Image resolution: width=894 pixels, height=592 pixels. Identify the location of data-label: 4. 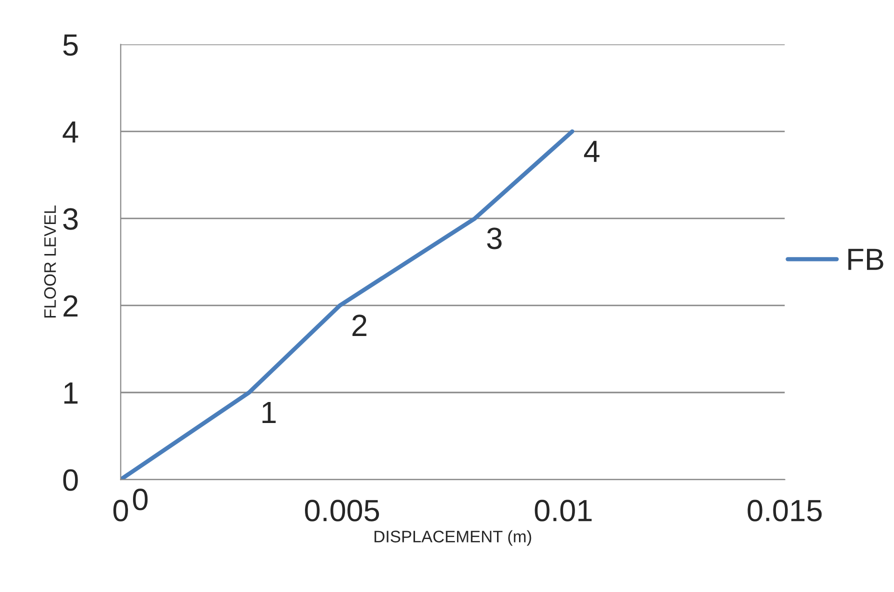
(592, 151).